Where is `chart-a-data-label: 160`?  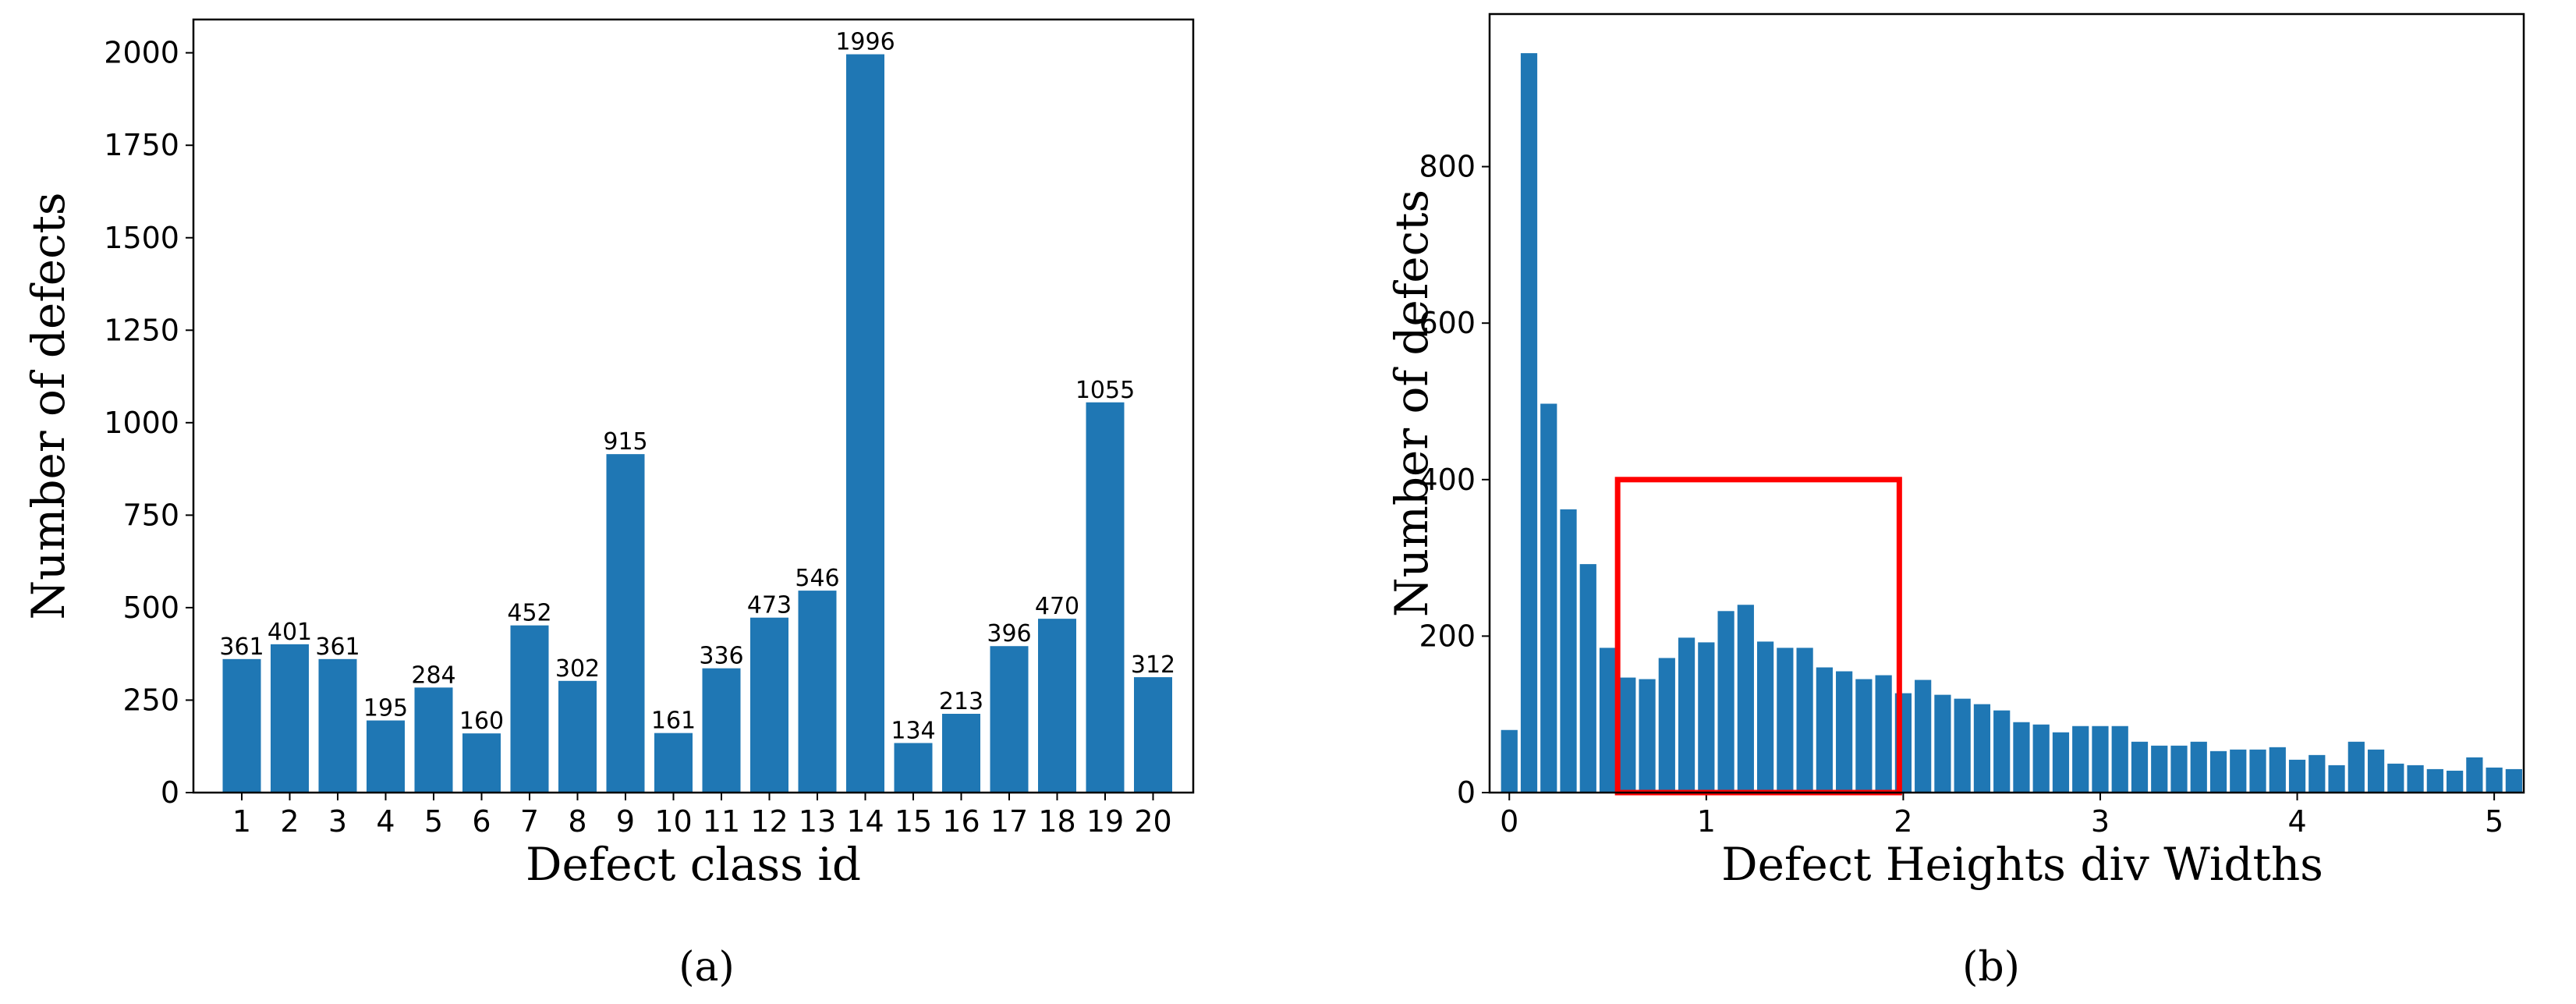
chart-a-data-label: 160 is located at coordinates (482, 721).